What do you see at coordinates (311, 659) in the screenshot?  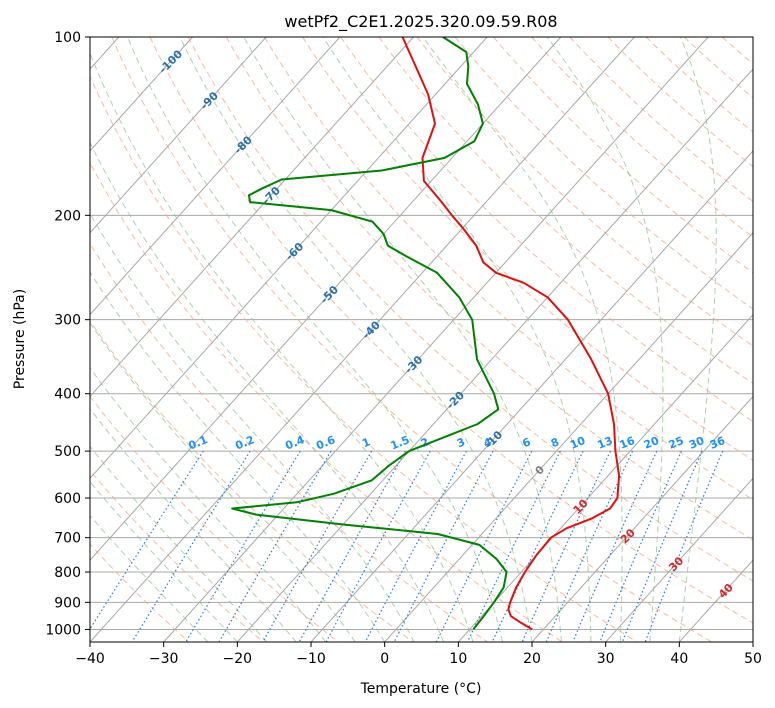 I see `x-tick-label: −10` at bounding box center [311, 659].